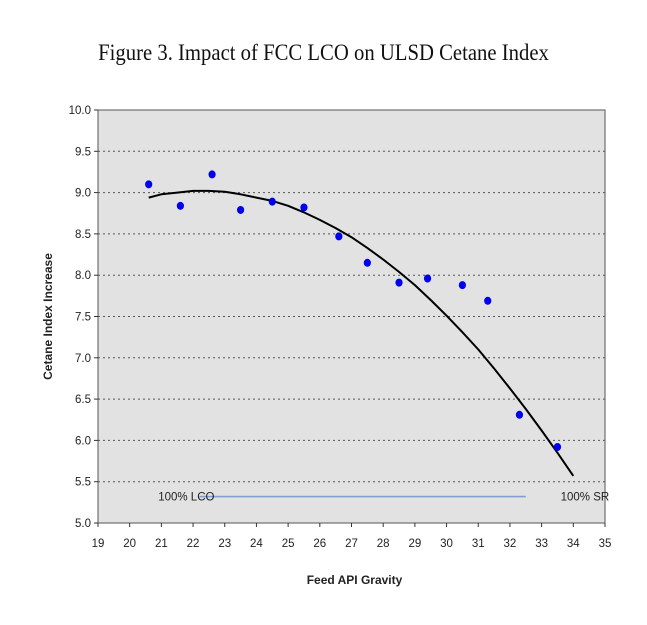 The width and height of the screenshot is (647, 625). What do you see at coordinates (352, 536) in the screenshot?
I see `x-axis-ticks: 19 20 21 22 23 24 25 26 27 28 29 30 31 32 33 34 35` at bounding box center [352, 536].